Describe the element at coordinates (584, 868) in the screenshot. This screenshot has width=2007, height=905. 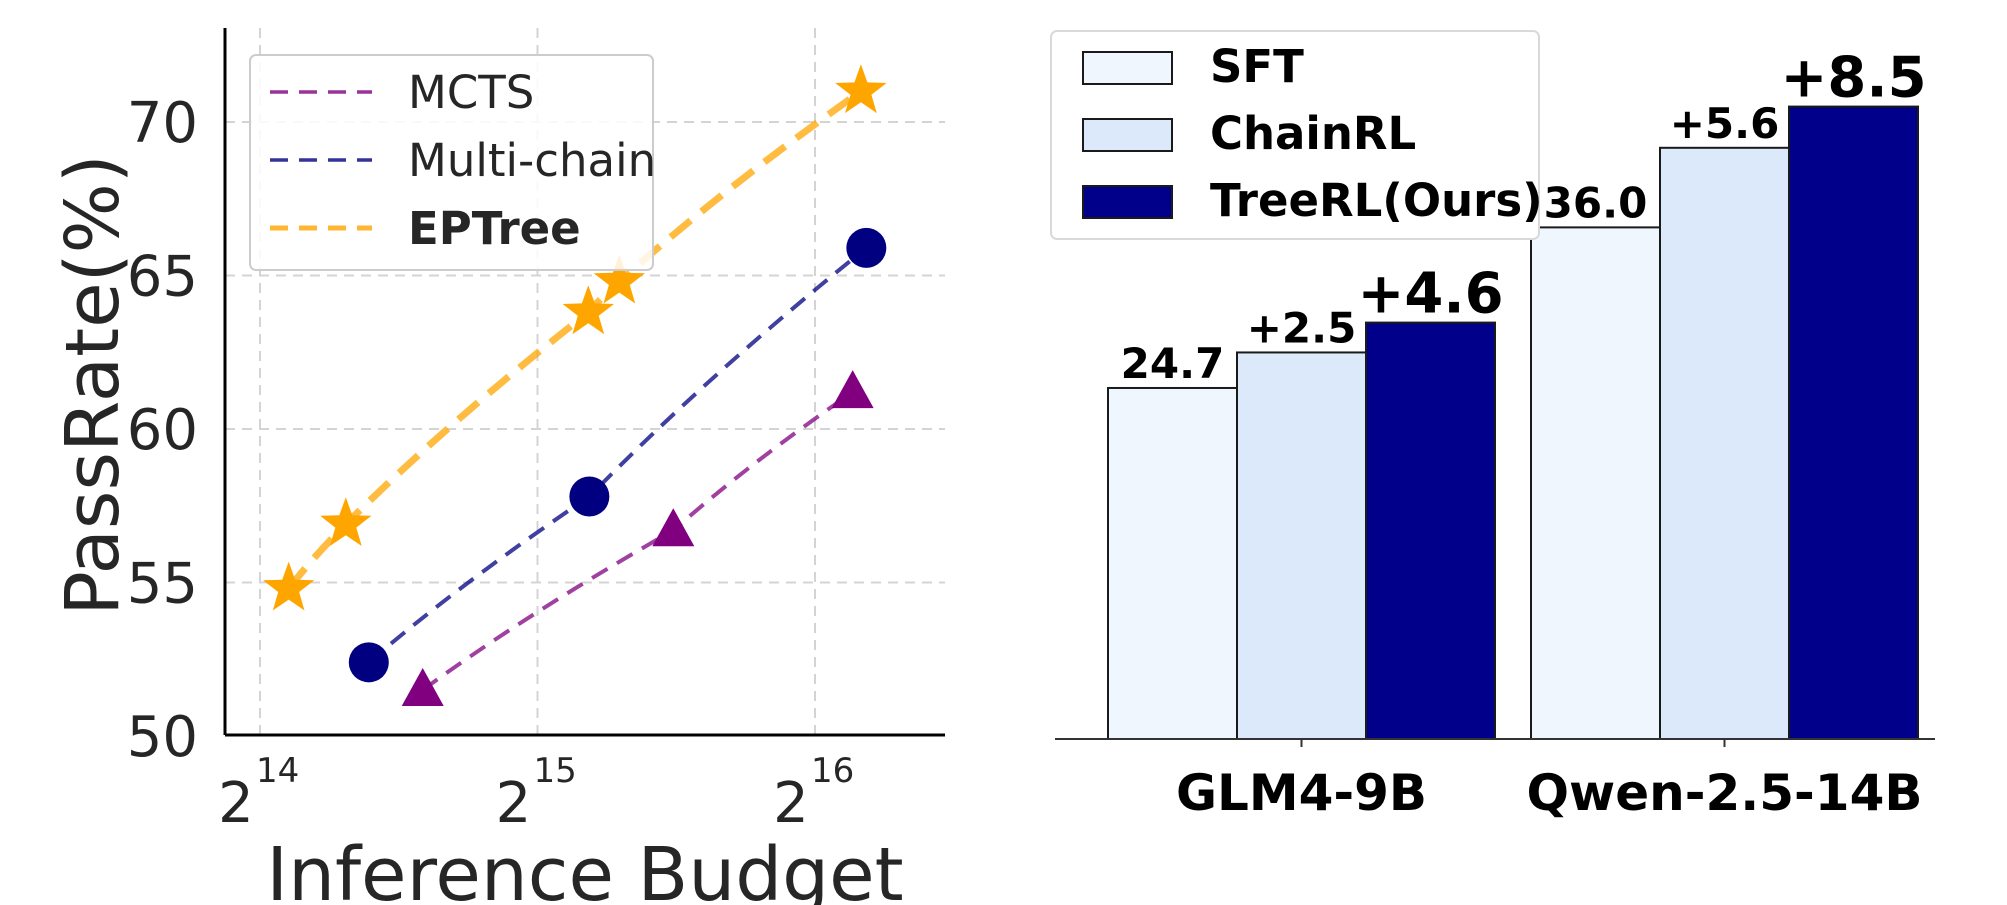
I see `line-chart-x-axis-title: Inference Budget` at that location.